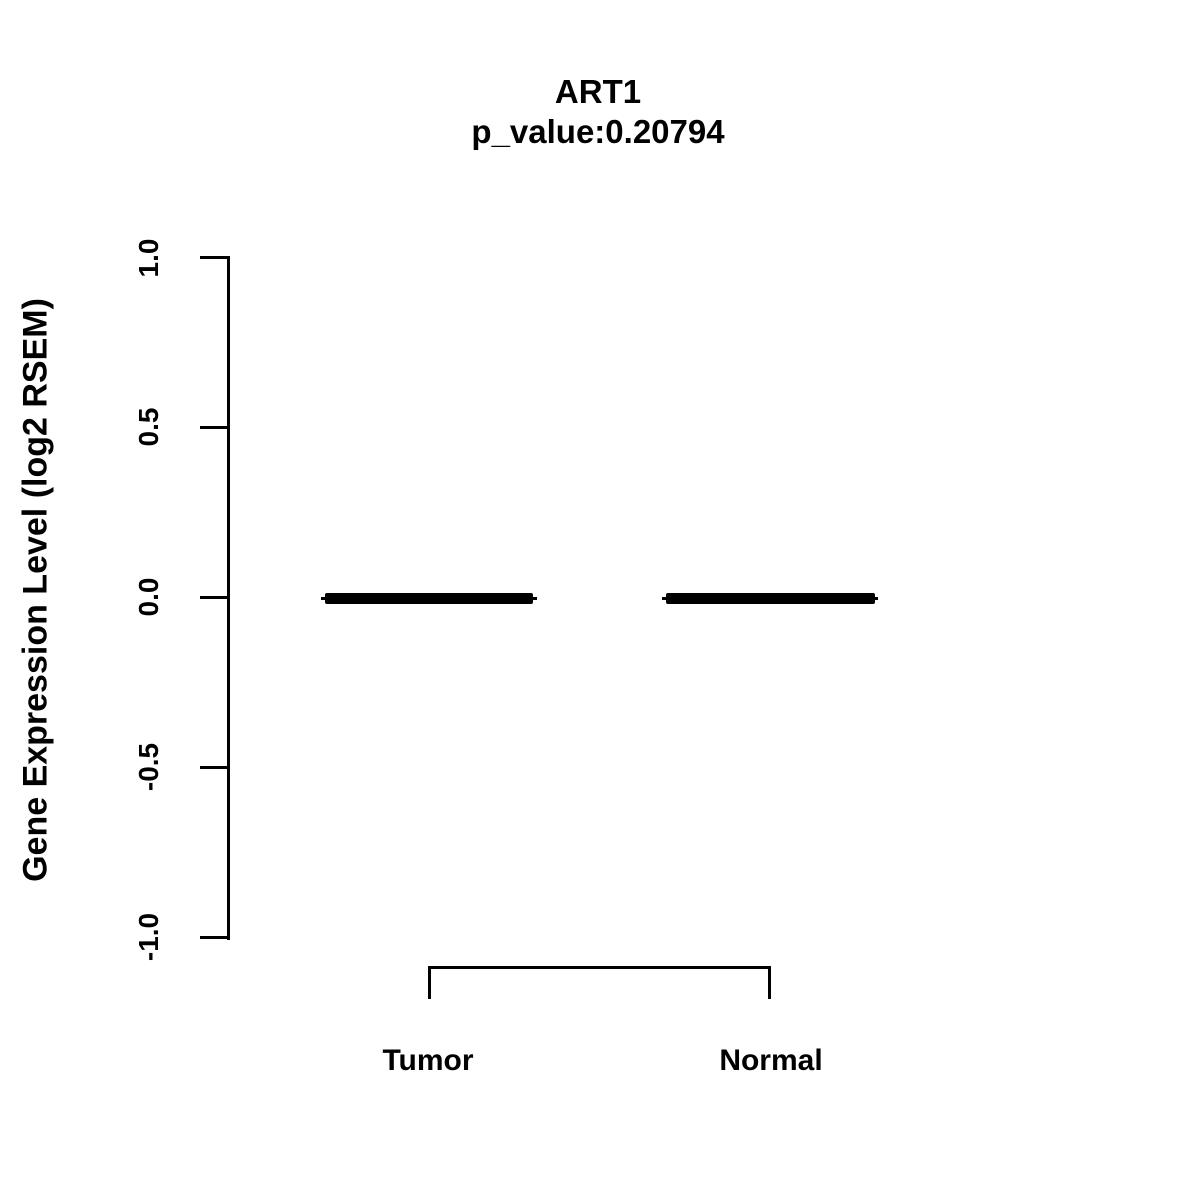 This screenshot has width=1200, height=1200. Describe the element at coordinates (148, 427) in the screenshot. I see `y-tick-label-0.5: 0.5` at that location.